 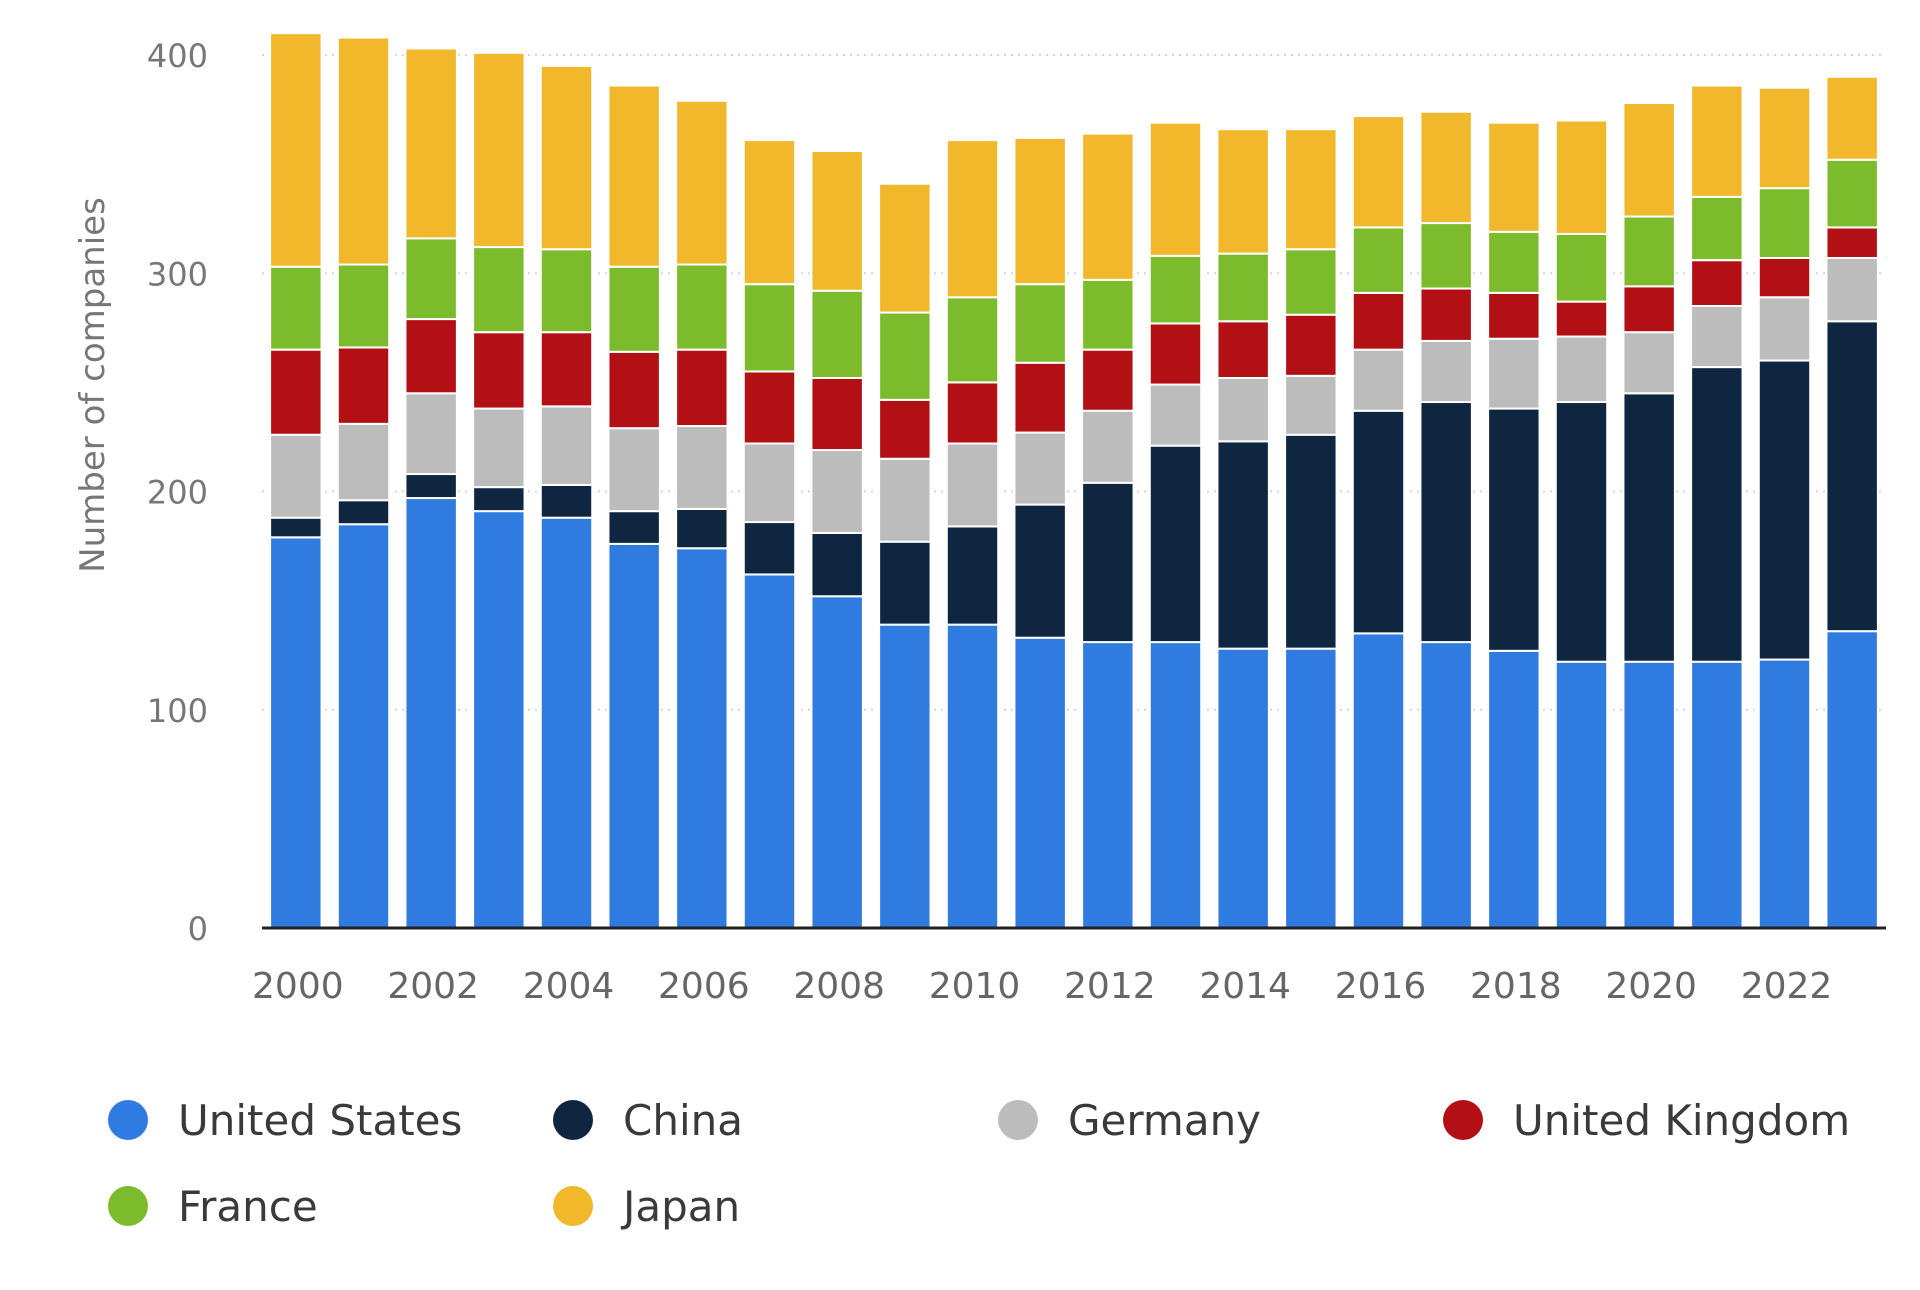 What do you see at coordinates (177, 274) in the screenshot?
I see `y-tick-label: 300` at bounding box center [177, 274].